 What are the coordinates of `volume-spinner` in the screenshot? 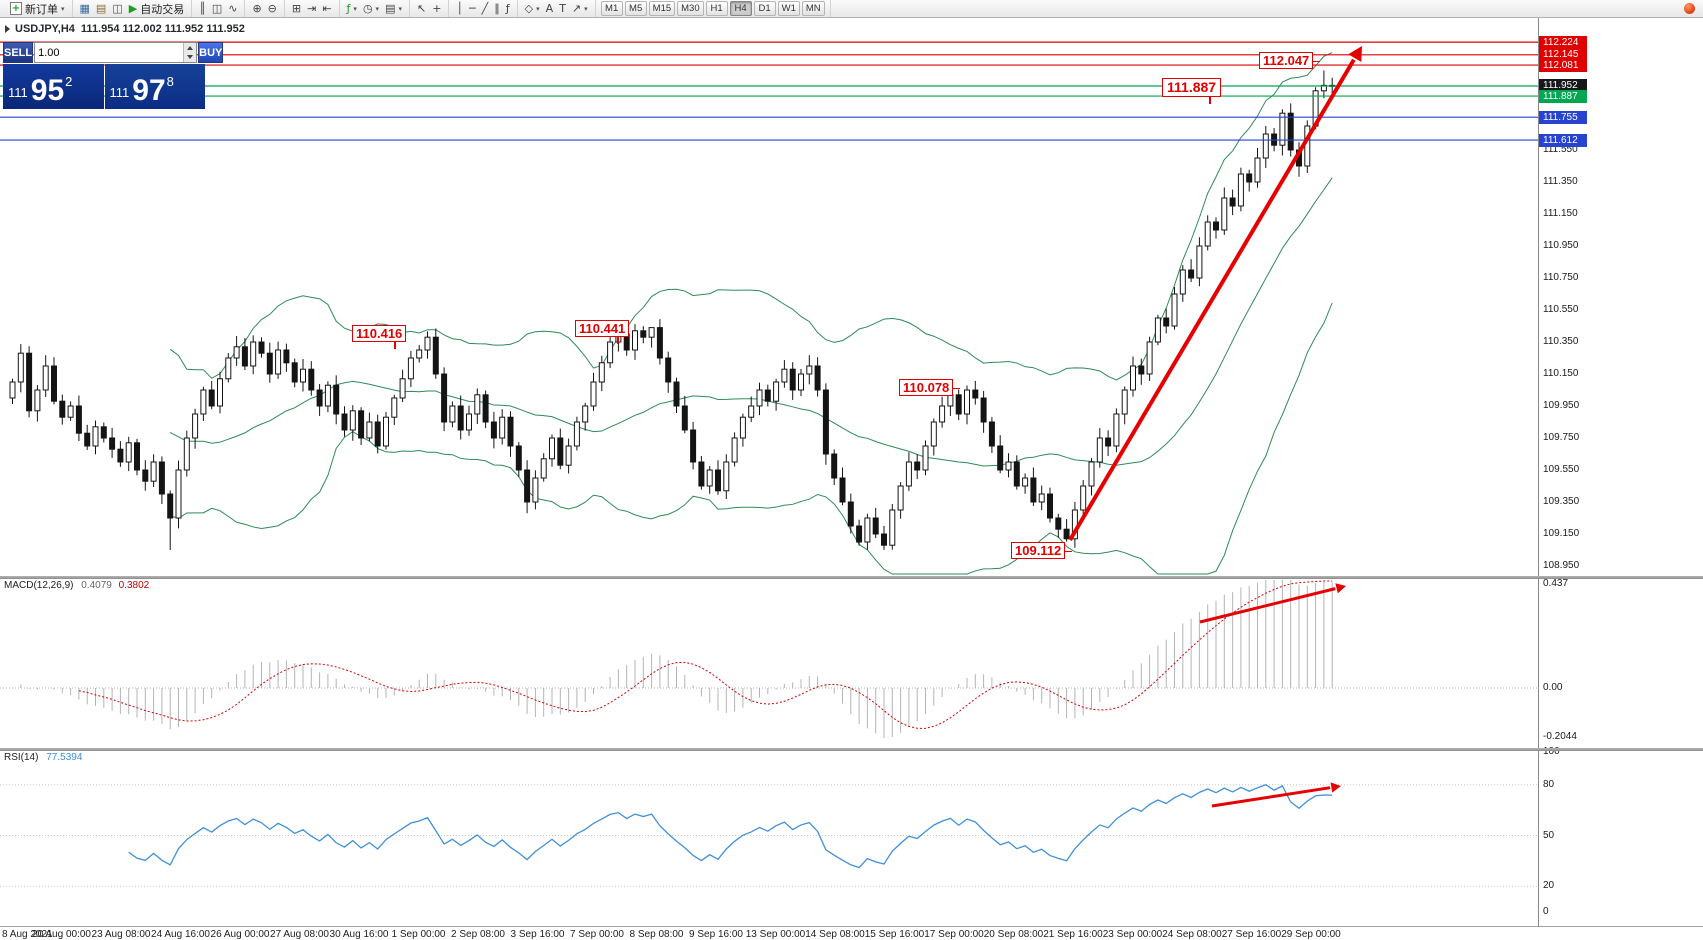 It's located at (190, 52).